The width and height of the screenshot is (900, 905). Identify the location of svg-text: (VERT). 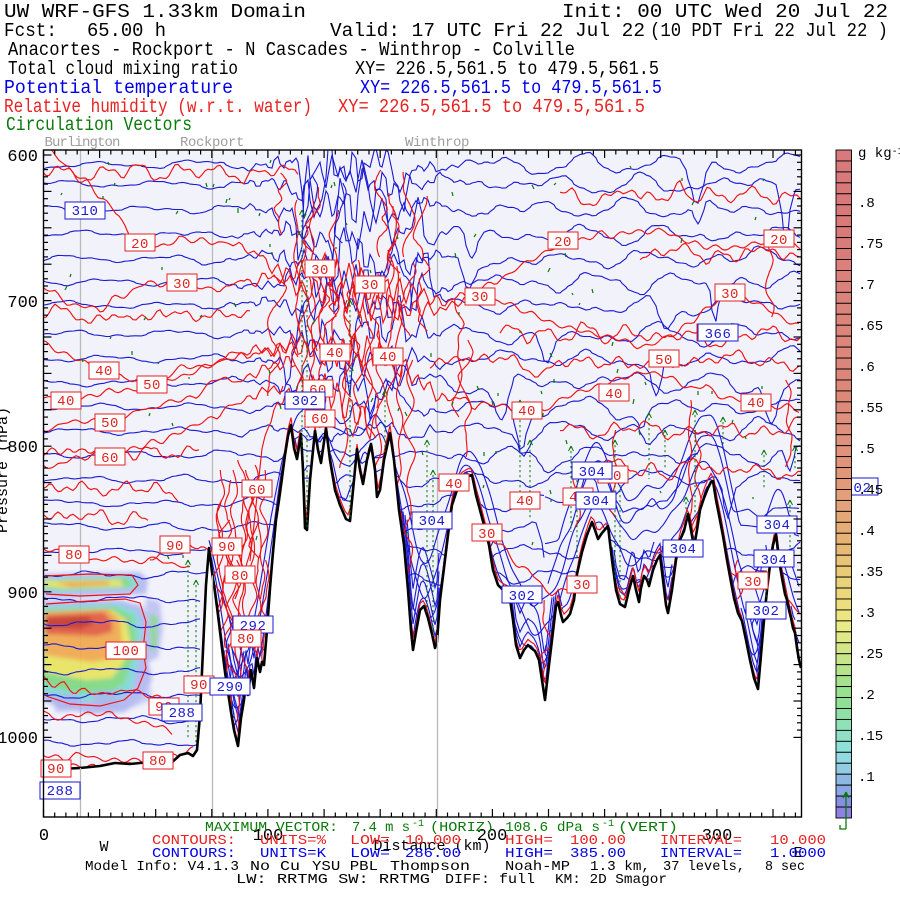
(648, 828).